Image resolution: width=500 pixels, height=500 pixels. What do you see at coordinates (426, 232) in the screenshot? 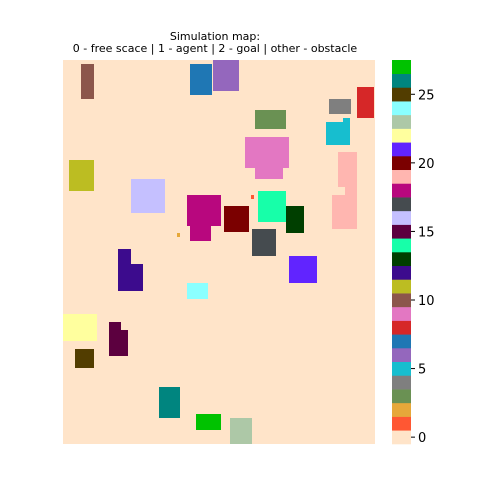
I see `colorbar-tick-label: 15` at bounding box center [426, 232].